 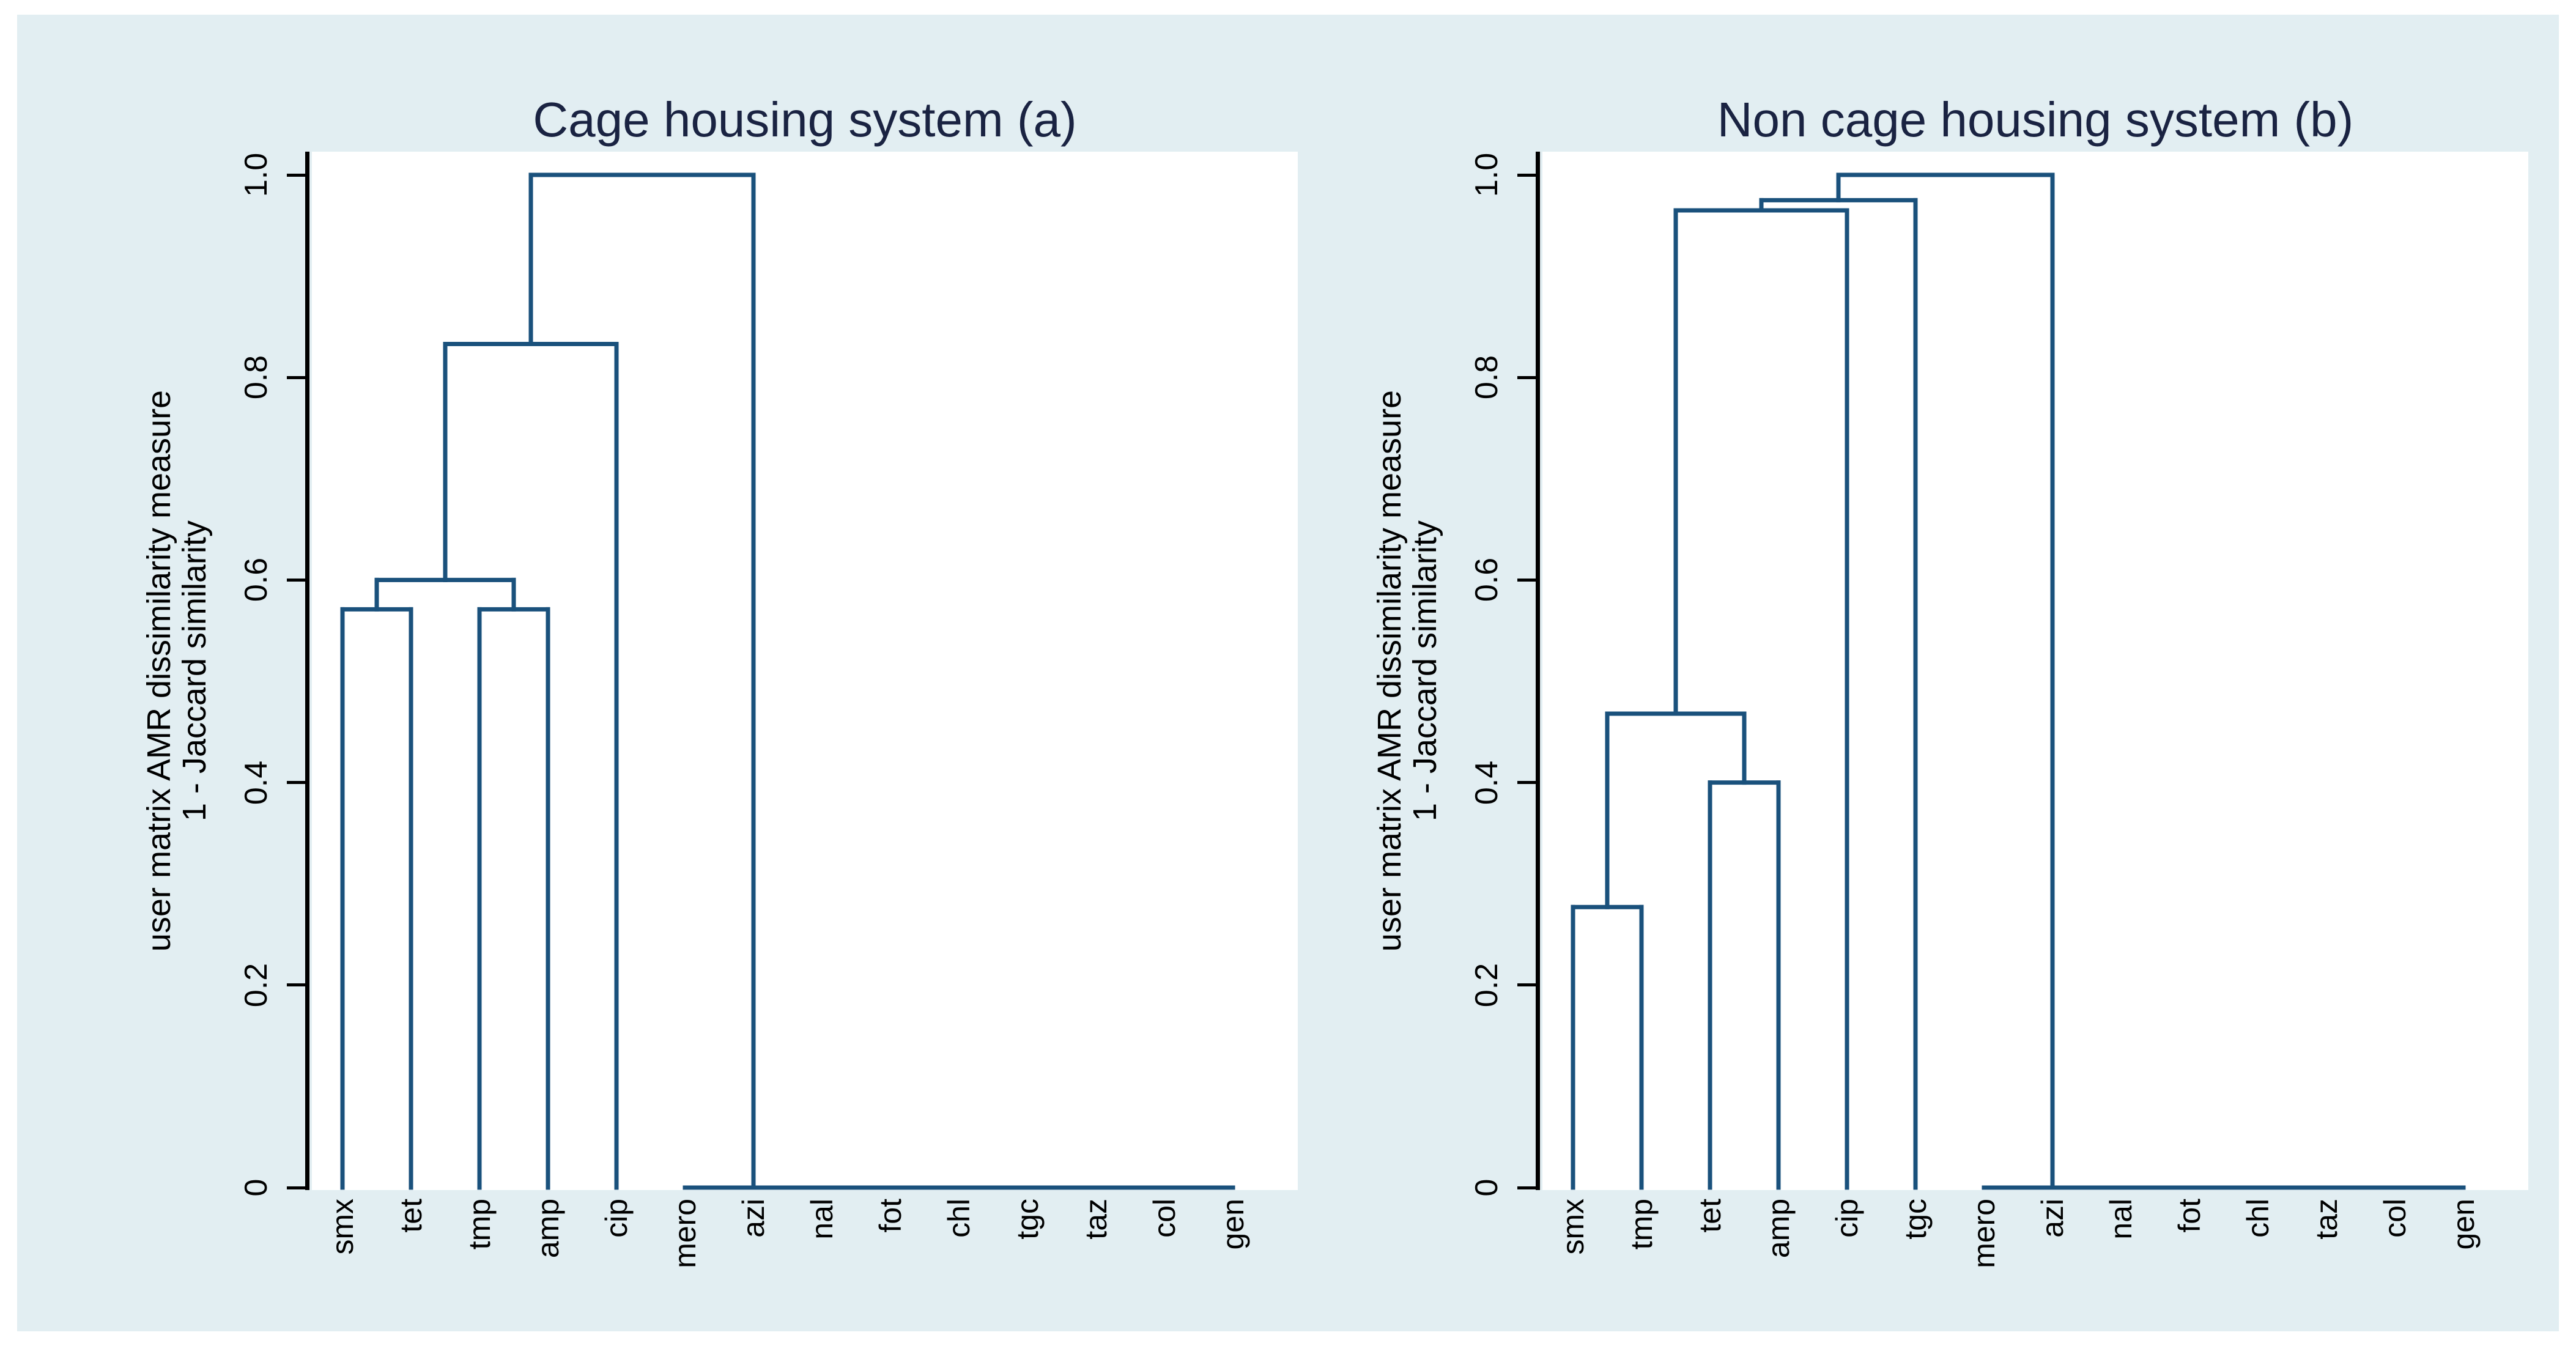 What do you see at coordinates (307, 671) in the screenshot?
I see `y-axis-line-cage` at bounding box center [307, 671].